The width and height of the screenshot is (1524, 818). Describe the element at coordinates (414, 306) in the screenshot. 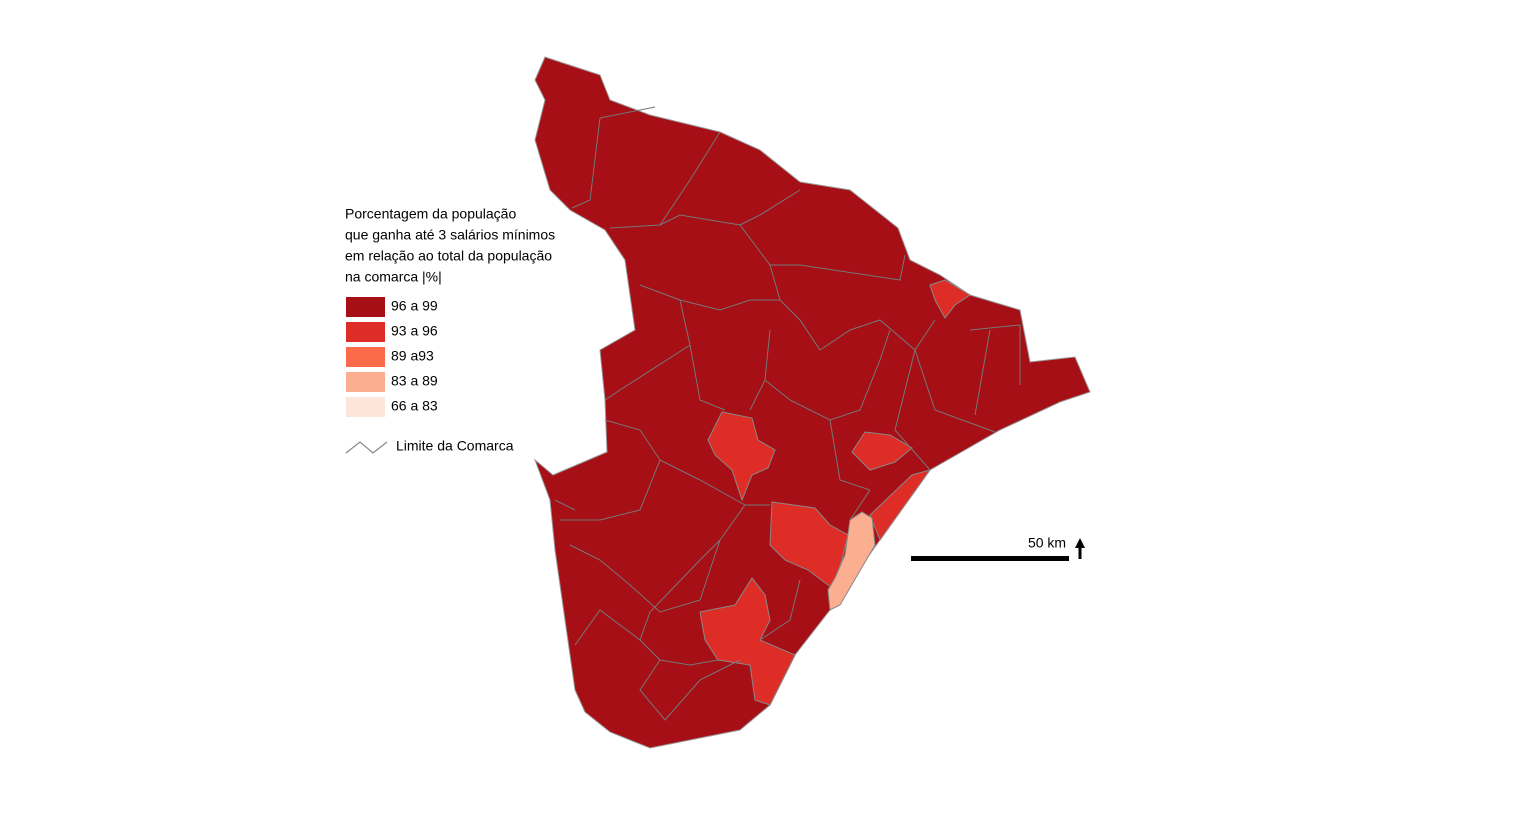

I see `legend-label: 96 a 99` at that location.